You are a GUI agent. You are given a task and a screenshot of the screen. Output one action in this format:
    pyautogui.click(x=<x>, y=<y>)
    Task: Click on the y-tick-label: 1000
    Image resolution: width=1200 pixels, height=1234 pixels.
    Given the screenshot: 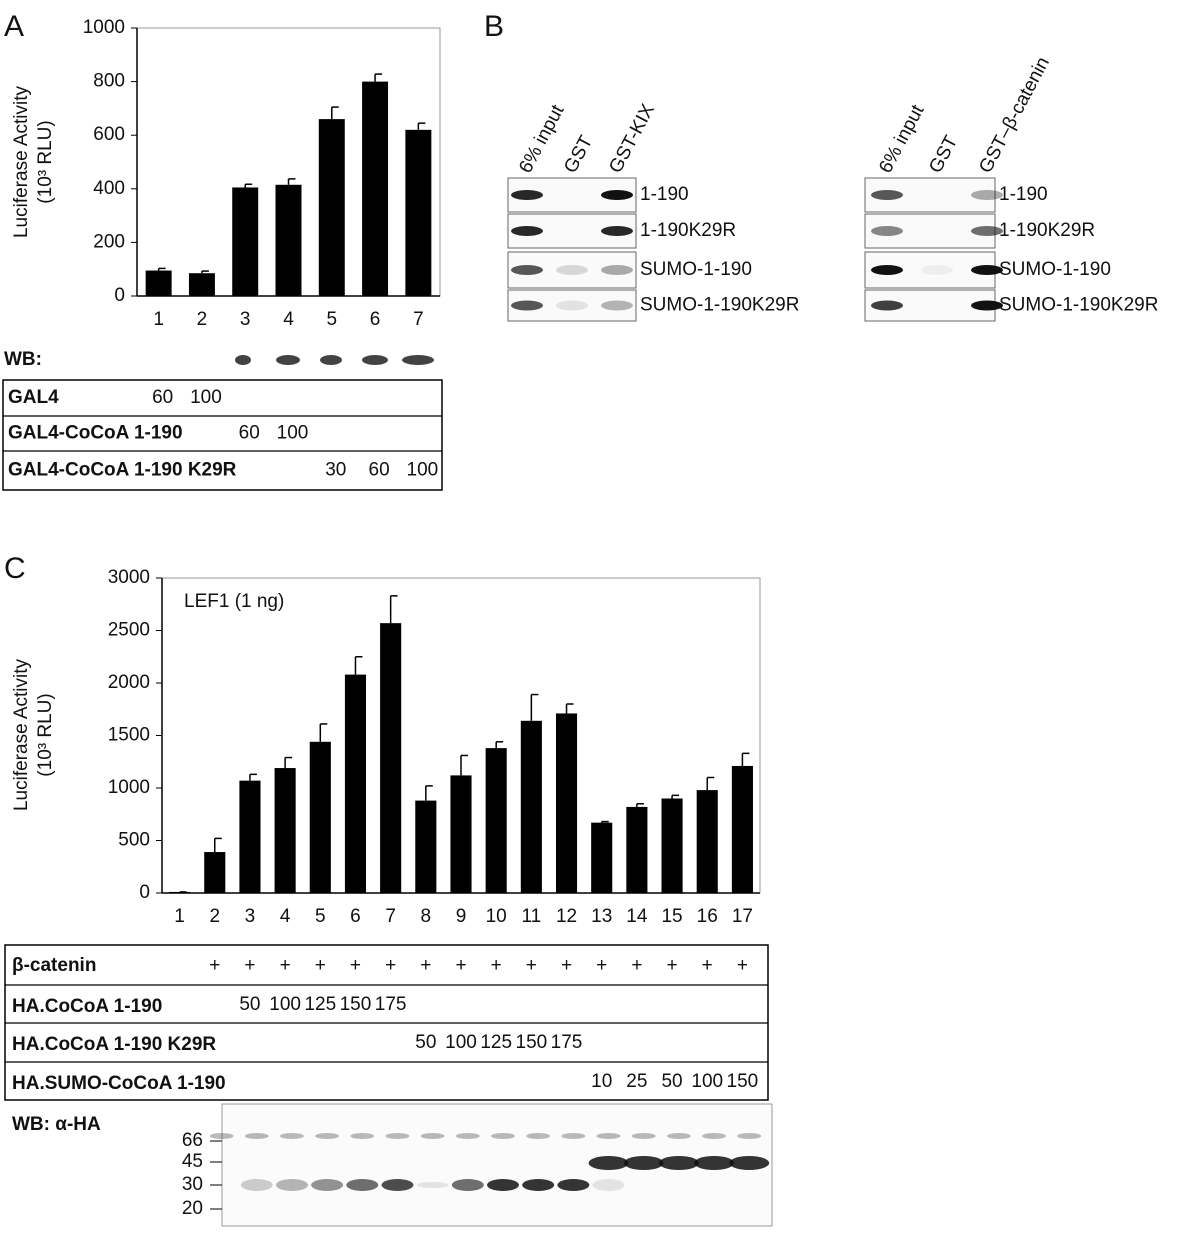 What is the action you would take?
    pyautogui.click(x=104, y=27)
    